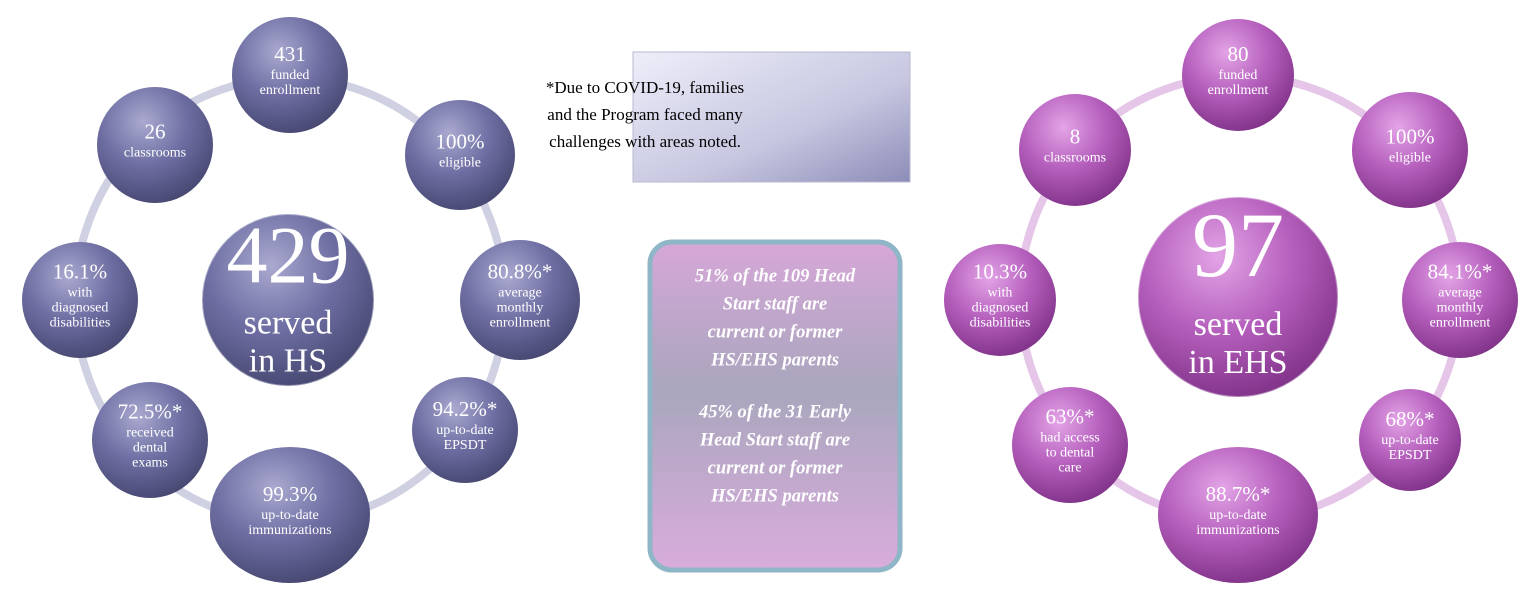  Describe the element at coordinates (1070, 416) in the screenshot. I see `stat-value: 63%*` at that location.